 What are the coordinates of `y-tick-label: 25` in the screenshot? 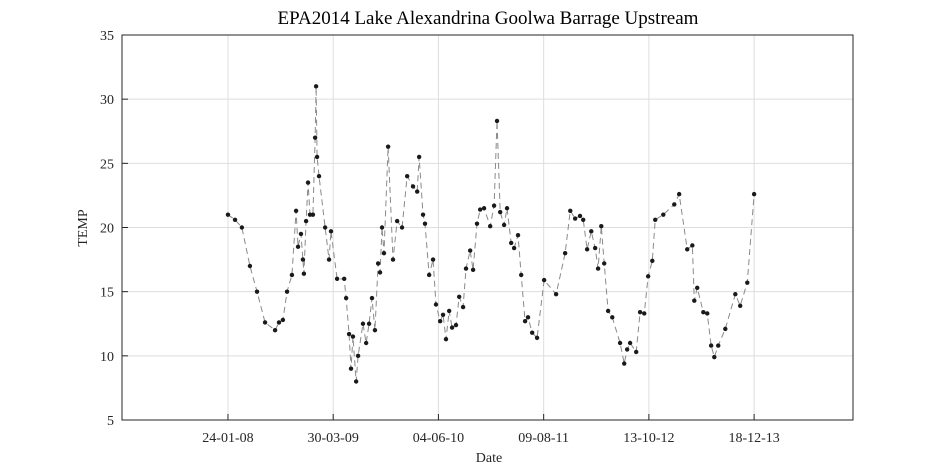 It's located at (107, 164).